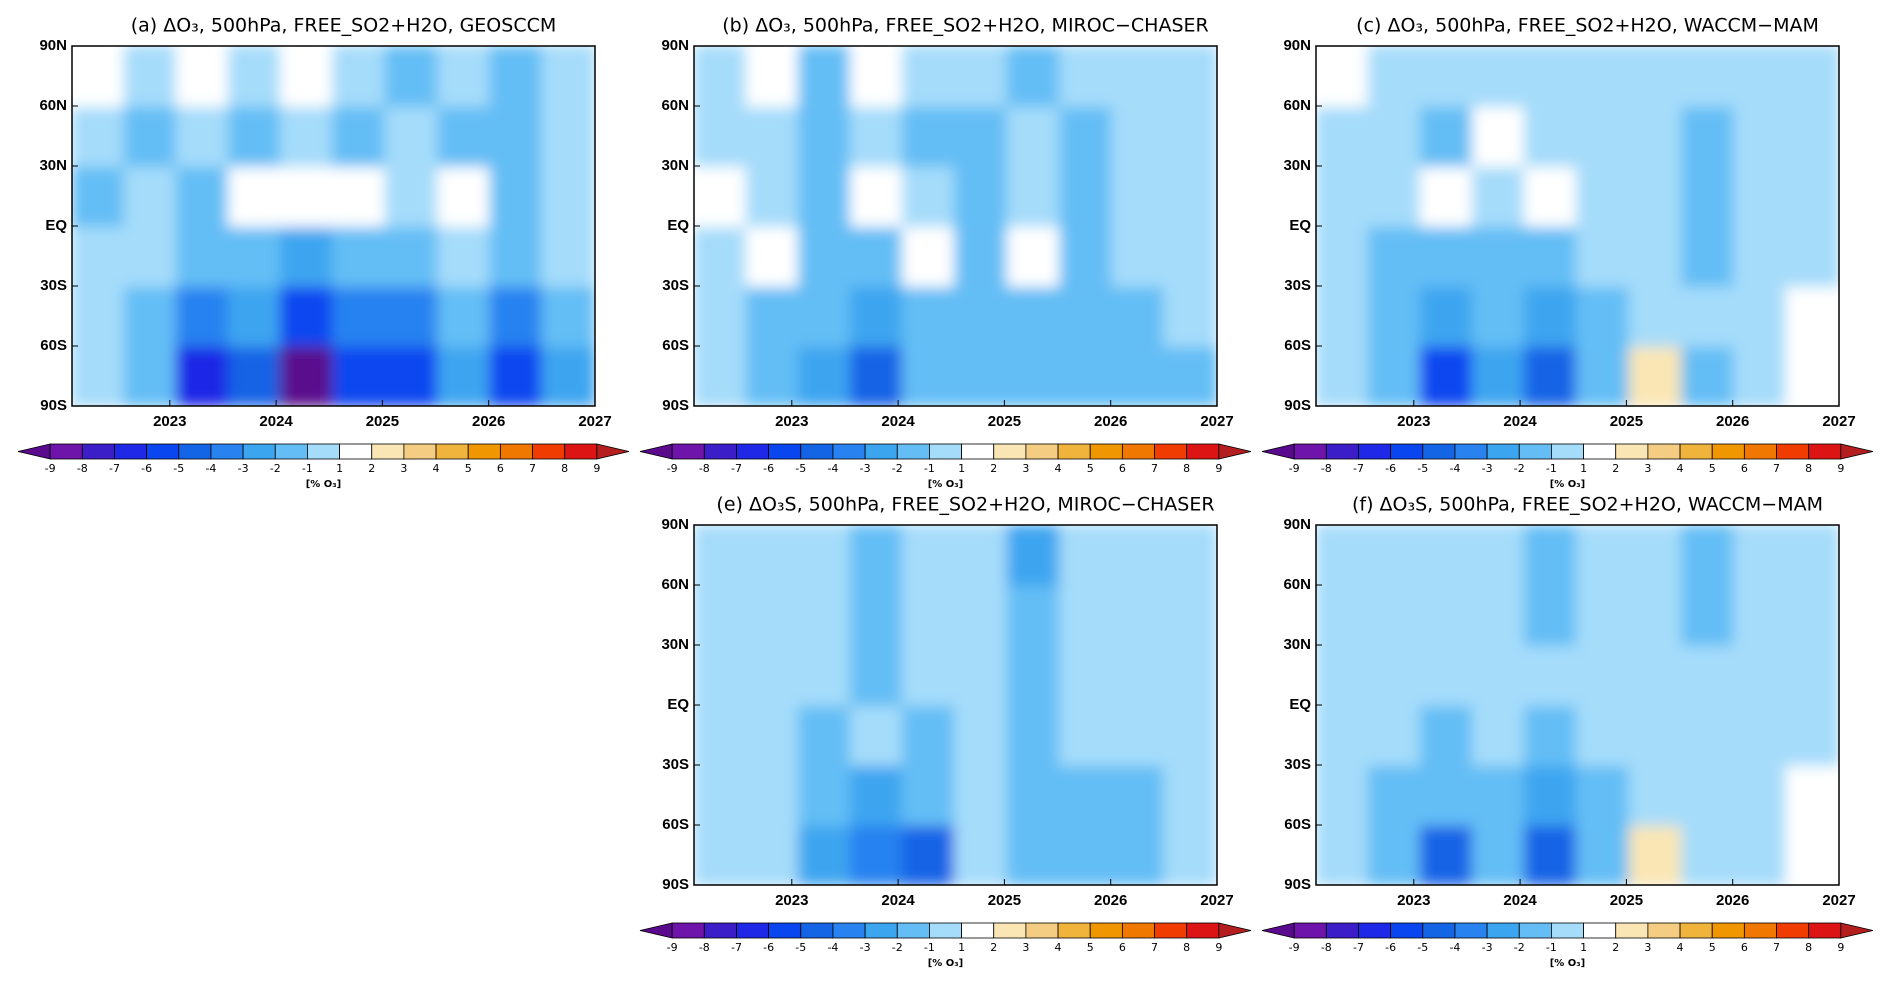  Describe the element at coordinates (1422, 468) in the screenshot. I see `colorbar-label: -5` at that location.